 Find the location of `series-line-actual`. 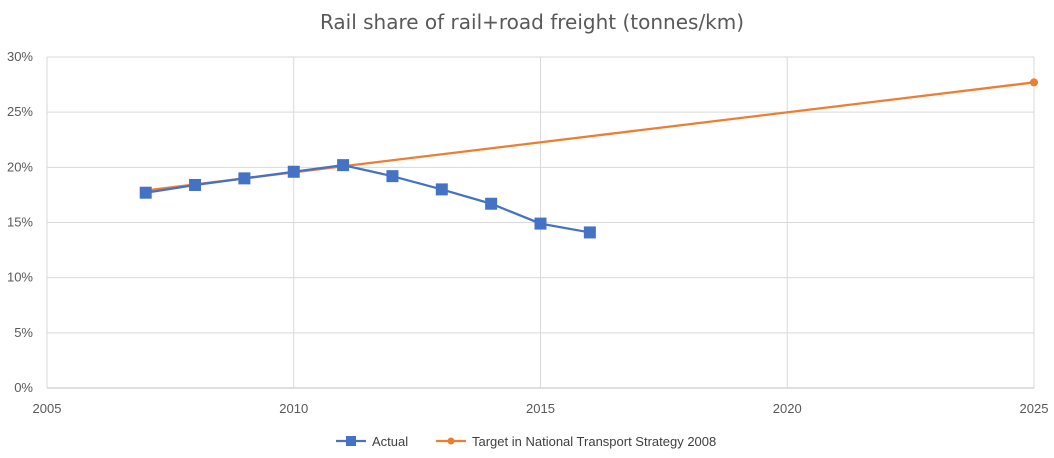

series-line-actual is located at coordinates (368, 198).